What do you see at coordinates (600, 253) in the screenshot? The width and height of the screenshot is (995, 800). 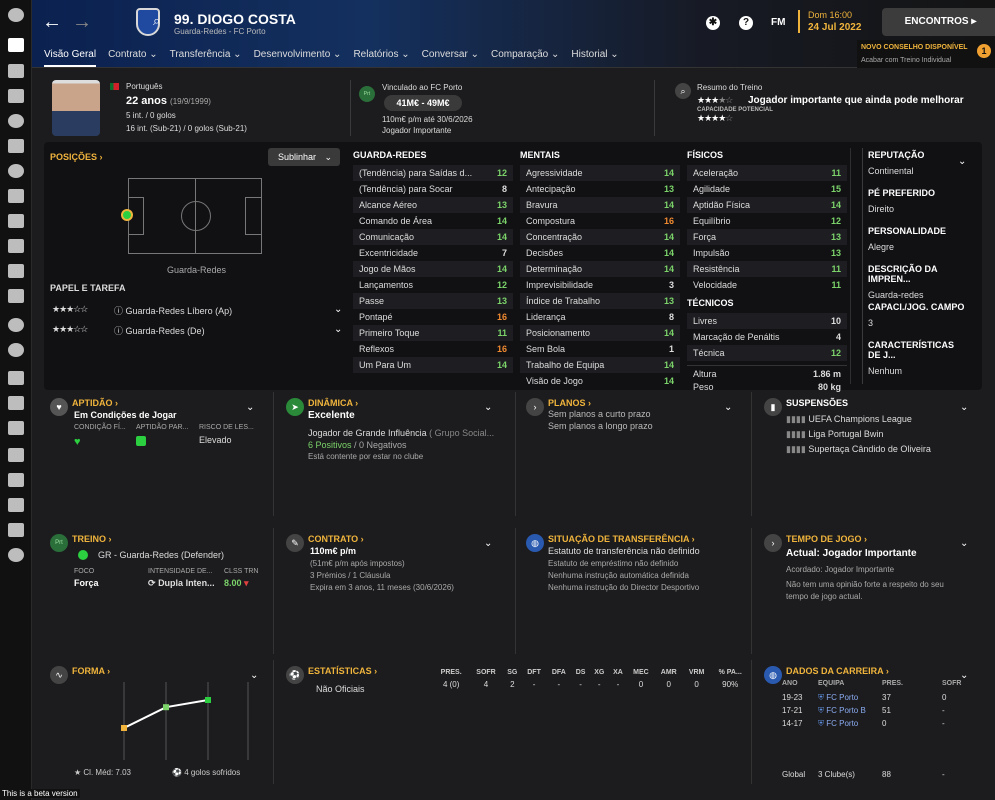 I see `attribute-row: Decisões 14` at bounding box center [600, 253].